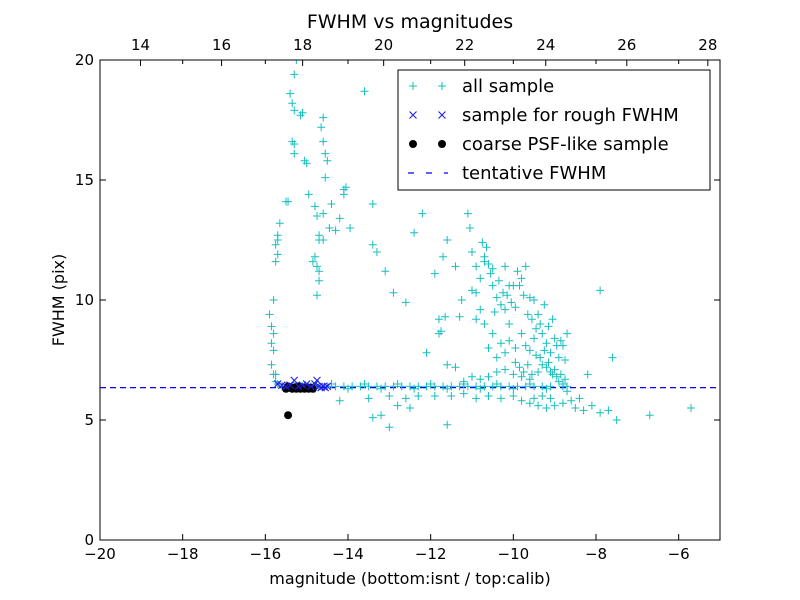 The width and height of the screenshot is (800, 600). I want to click on top-tick-label: 18, so click(302, 45).